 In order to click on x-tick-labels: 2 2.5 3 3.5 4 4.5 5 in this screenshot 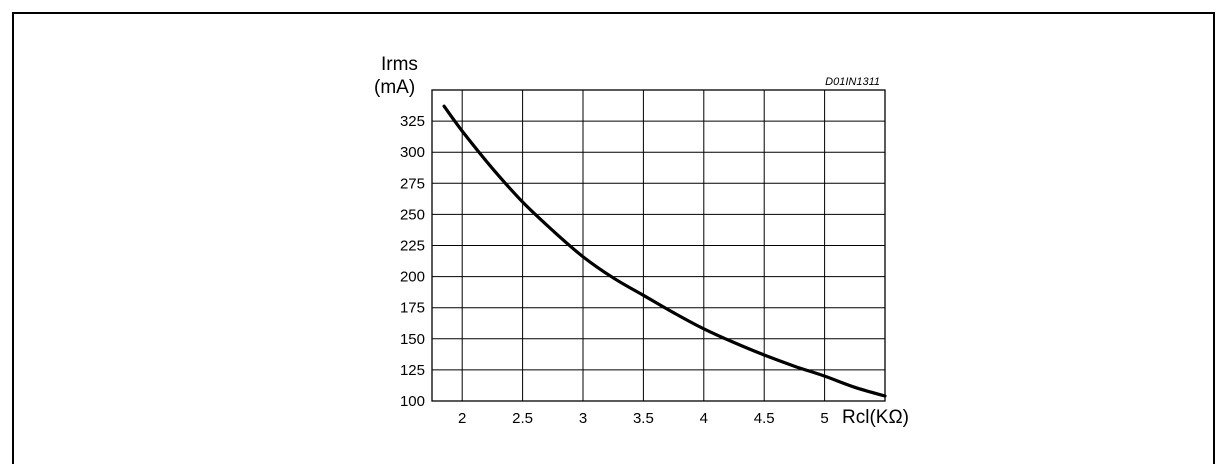, I will do `click(643, 418)`.